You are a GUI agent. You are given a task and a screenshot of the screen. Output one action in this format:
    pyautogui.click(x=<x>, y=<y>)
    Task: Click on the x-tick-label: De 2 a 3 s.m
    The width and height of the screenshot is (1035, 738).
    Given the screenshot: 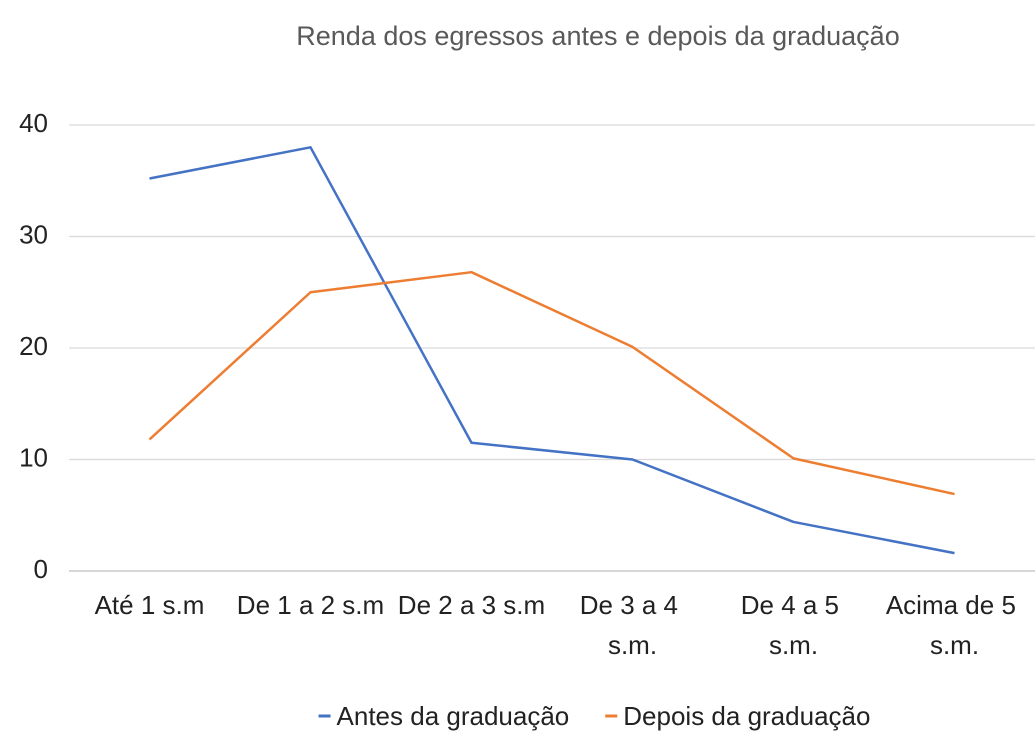 What is the action you would take?
    pyautogui.click(x=471, y=605)
    